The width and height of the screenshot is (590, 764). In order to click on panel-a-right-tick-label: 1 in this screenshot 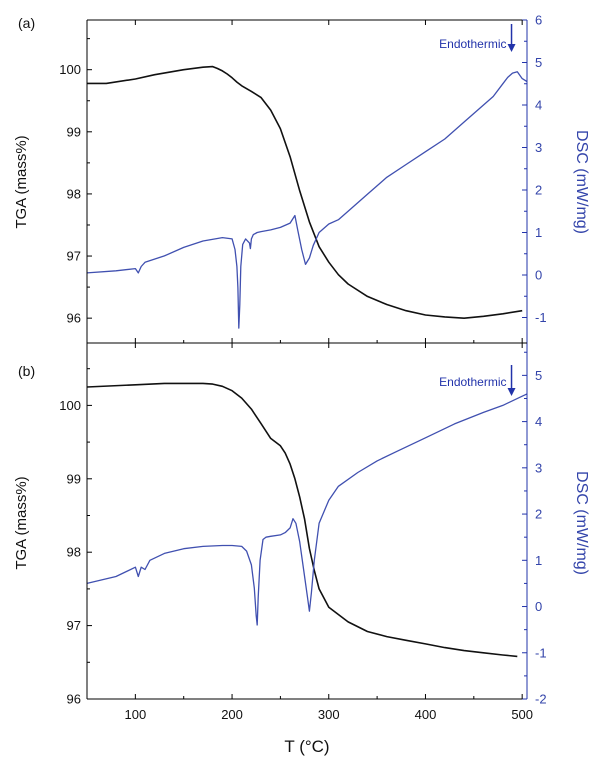, I will do `click(538, 232)`.